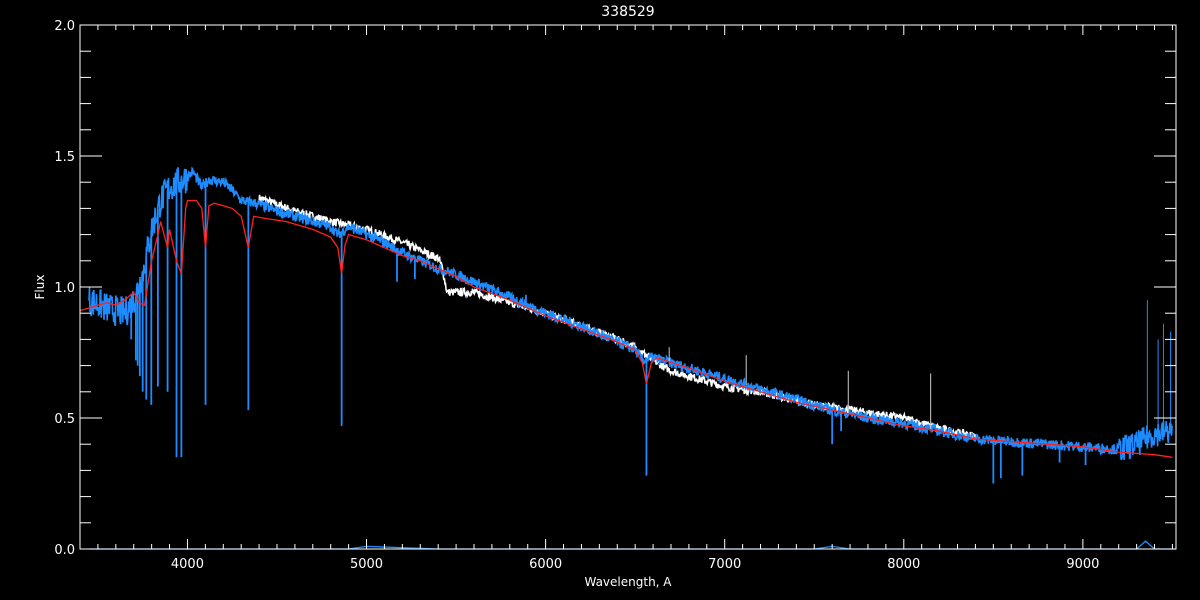  What do you see at coordinates (64, 288) in the screenshot?
I see `y-tick-label: 1.0` at bounding box center [64, 288].